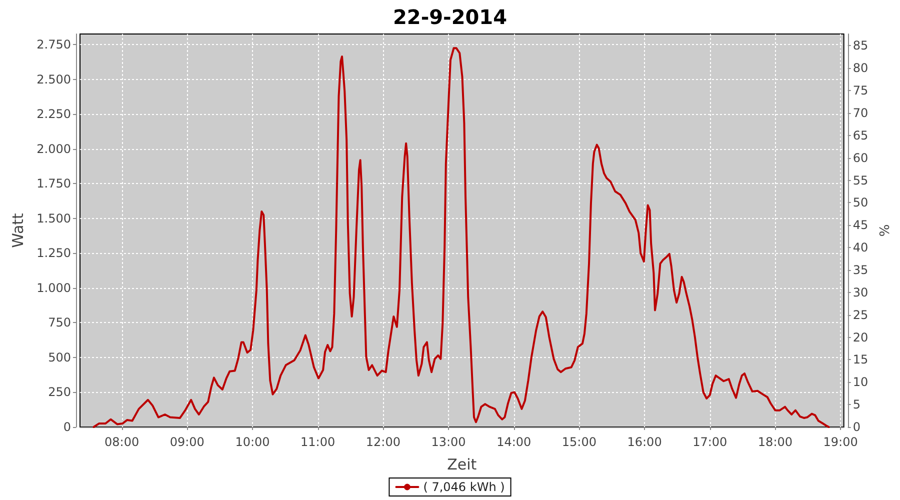  I want to click on y-tick-label: 0, so click(67, 427).